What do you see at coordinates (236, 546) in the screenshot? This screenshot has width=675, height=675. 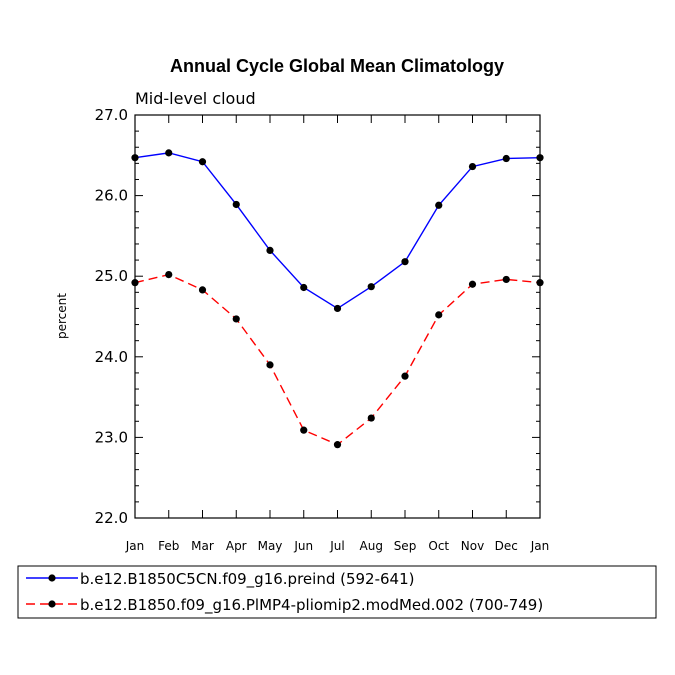 I see `x-tick-label: Apr` at bounding box center [236, 546].